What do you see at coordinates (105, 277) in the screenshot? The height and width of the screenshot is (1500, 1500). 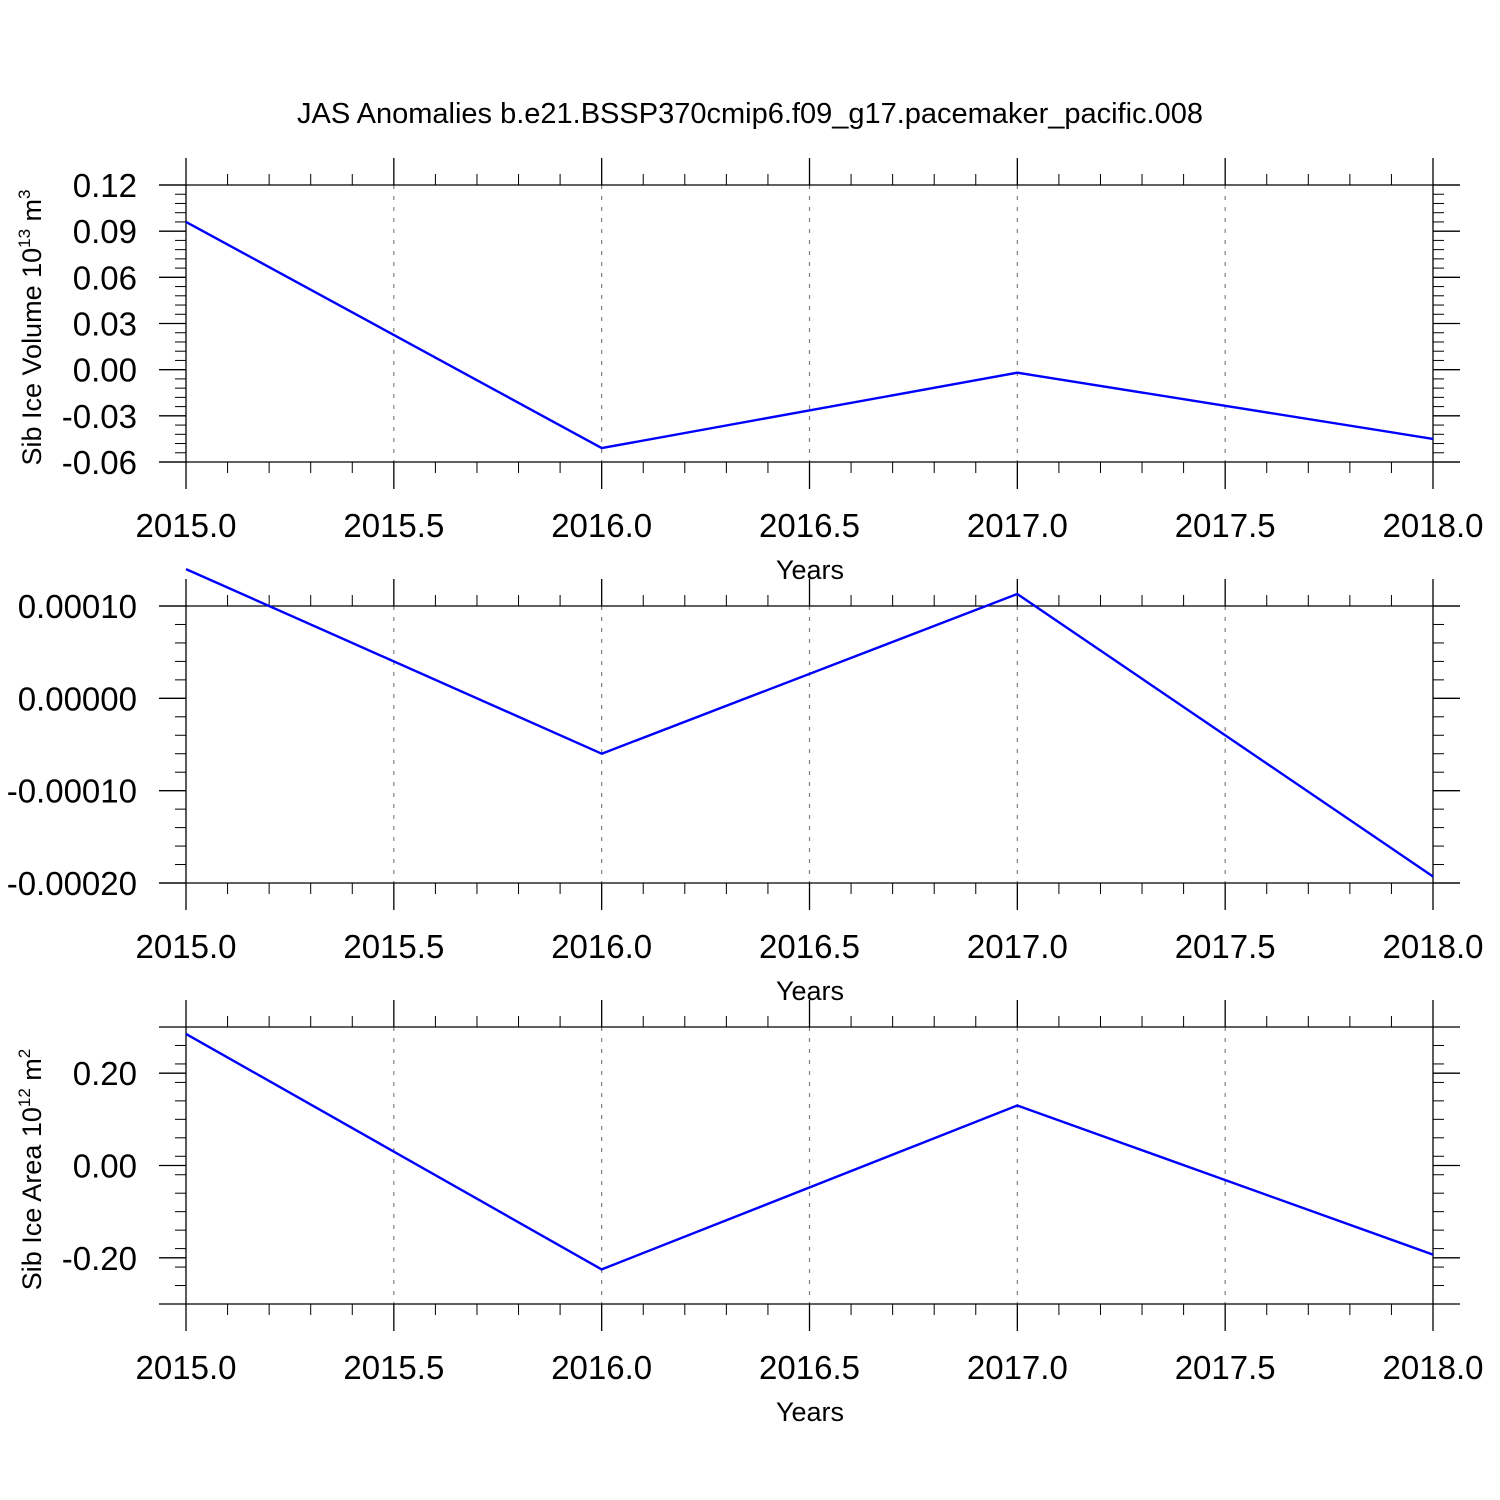 I see `y-tick-label: 0.06` at bounding box center [105, 277].